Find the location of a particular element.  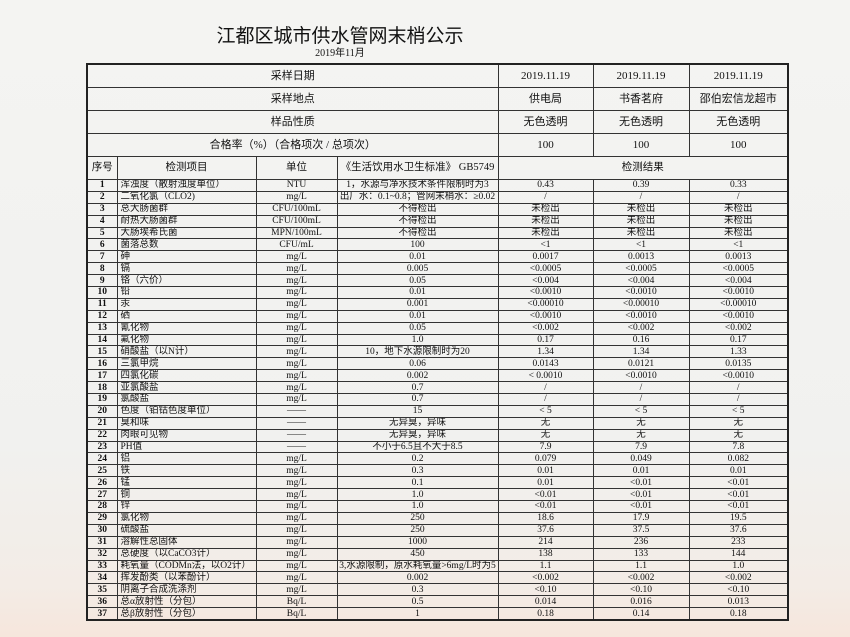

meta-label: 样品性质 is located at coordinates (292, 122).